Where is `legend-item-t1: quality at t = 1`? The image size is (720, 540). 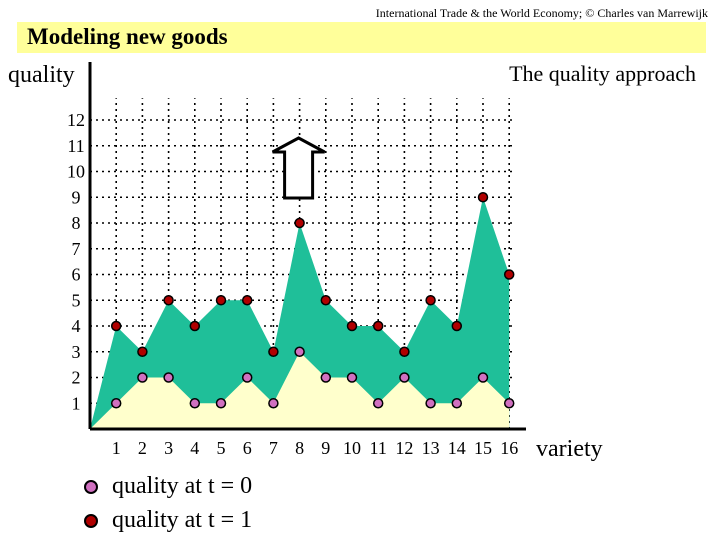 legend-item-t1: quality at t = 1 is located at coordinates (168, 520).